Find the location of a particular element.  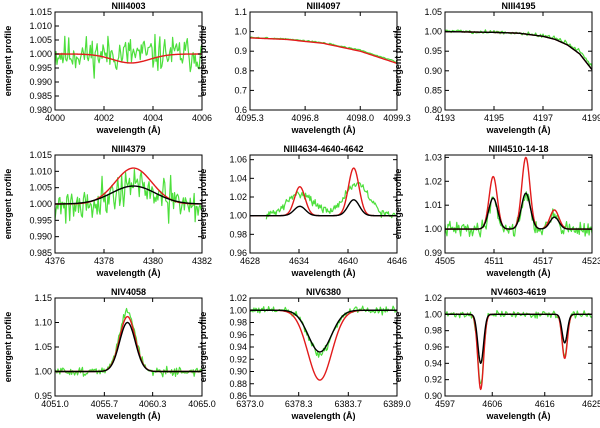

x-tick-label: 4051.0 is located at coordinates (55, 404).